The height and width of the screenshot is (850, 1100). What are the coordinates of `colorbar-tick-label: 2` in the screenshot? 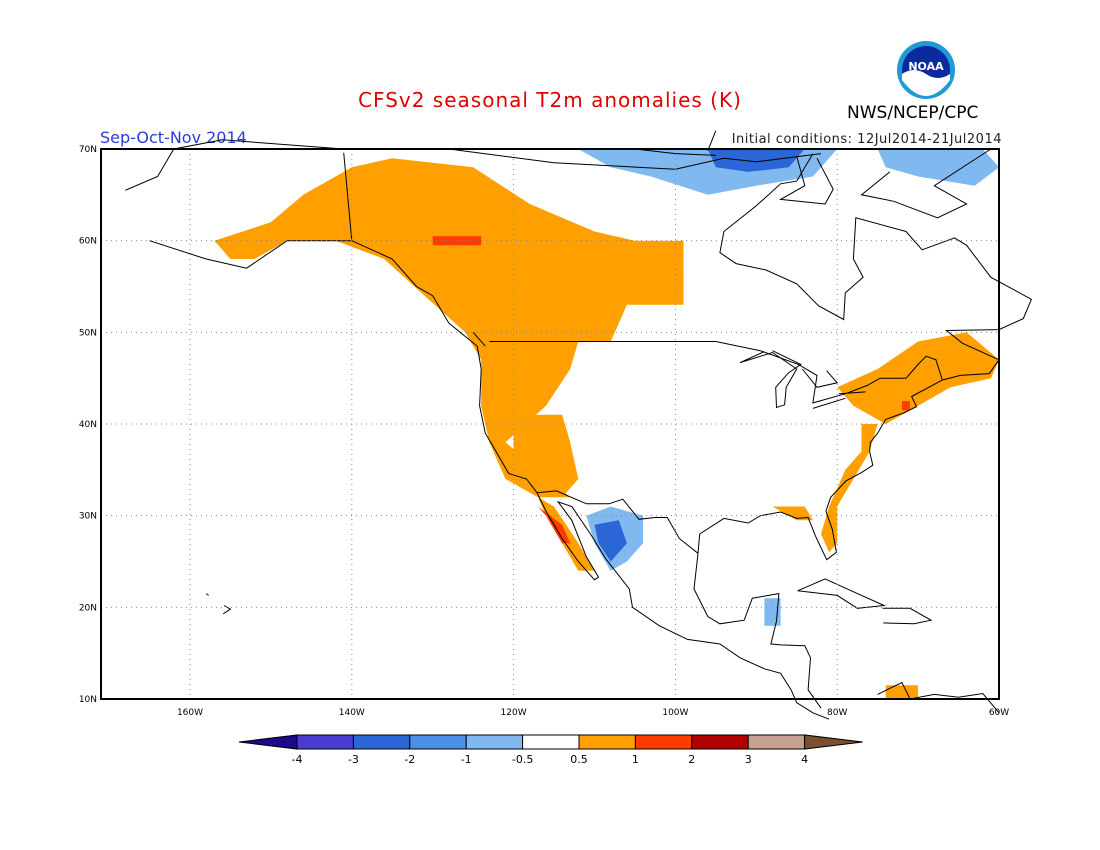 It's located at (691, 759).